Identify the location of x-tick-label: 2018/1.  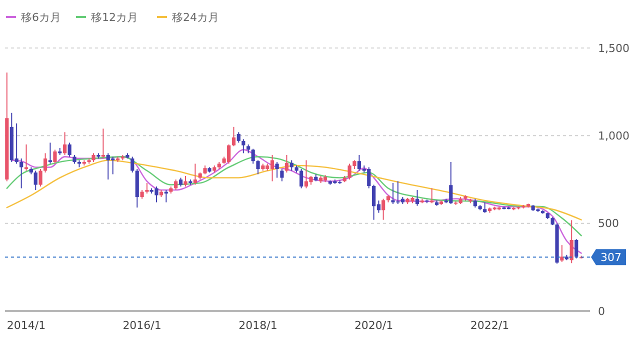
(258, 325).